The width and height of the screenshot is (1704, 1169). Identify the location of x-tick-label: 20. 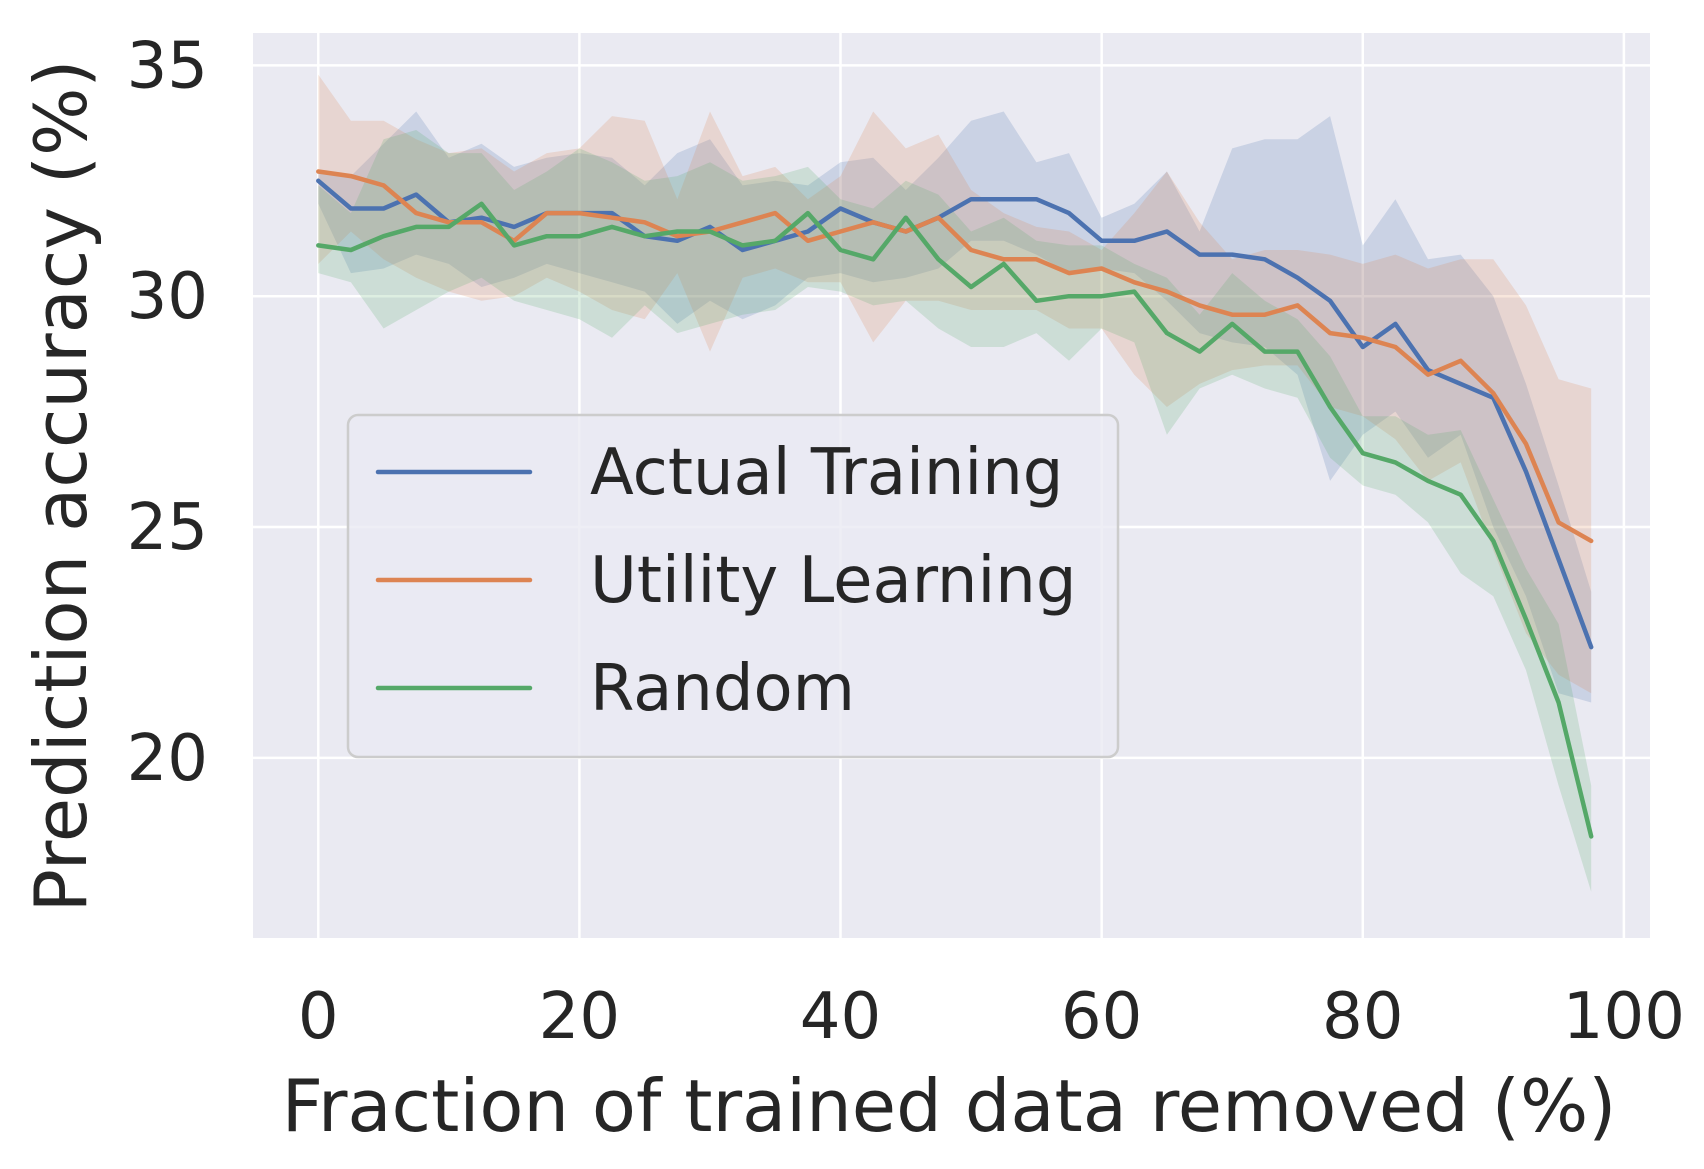
(579, 1017).